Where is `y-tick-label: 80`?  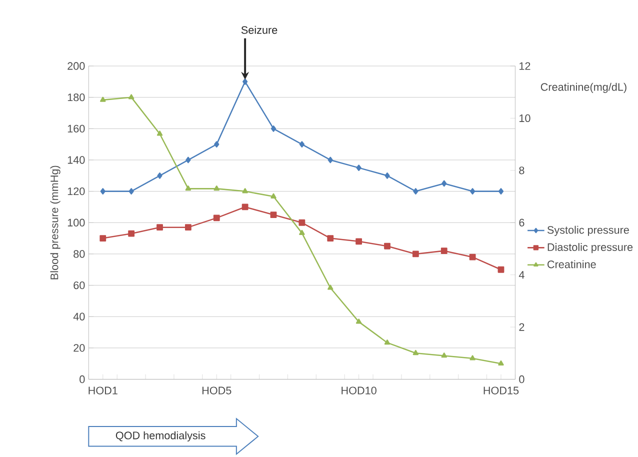
y-tick-label: 80 is located at coordinates (79, 254).